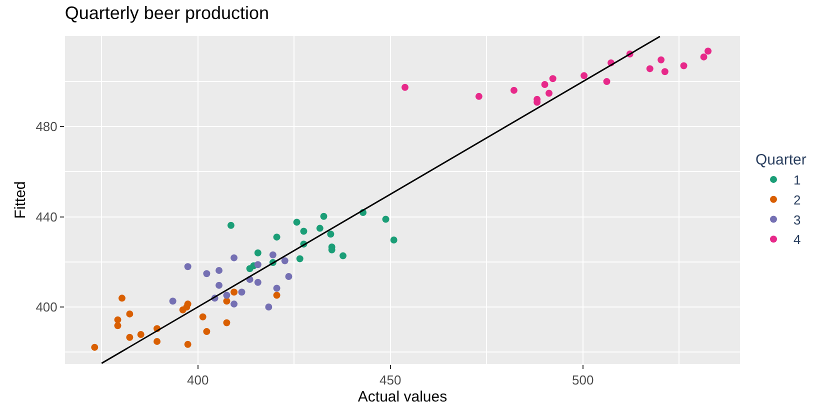  What do you see at coordinates (197, 380) in the screenshot?
I see `x-tick-label: 400` at bounding box center [197, 380].